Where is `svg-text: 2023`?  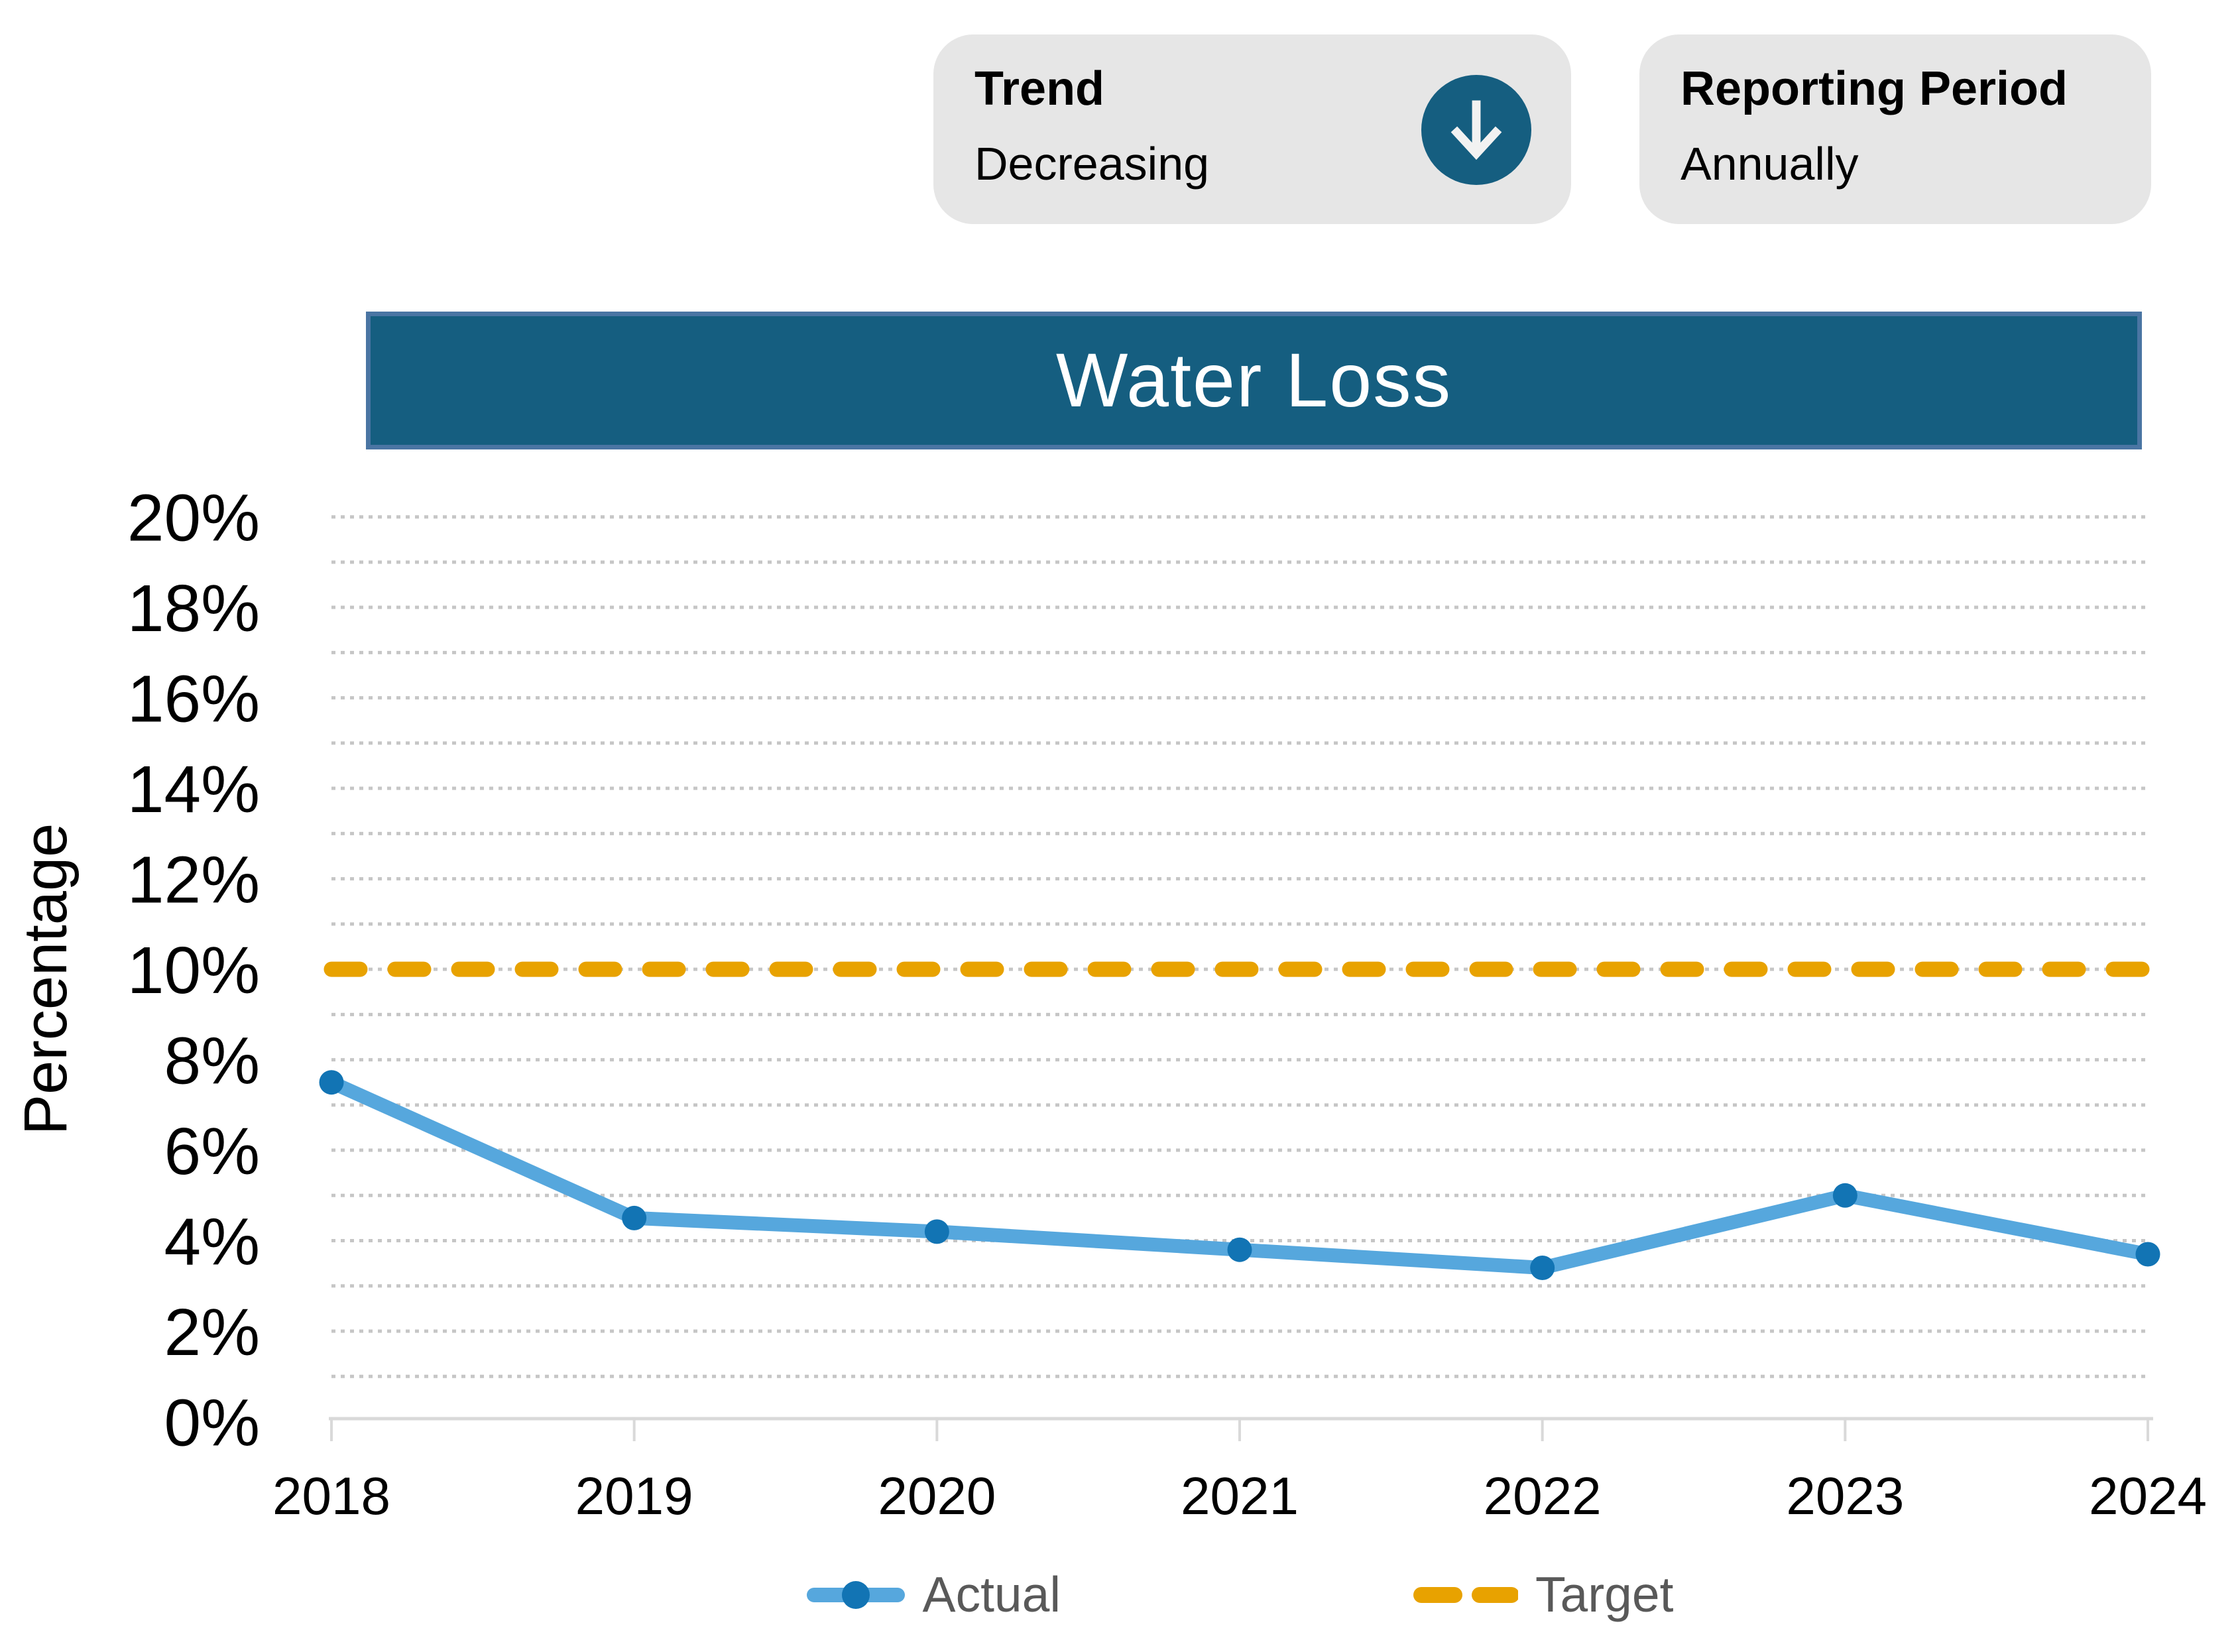 svg-text: 2023 is located at coordinates (1845, 1495).